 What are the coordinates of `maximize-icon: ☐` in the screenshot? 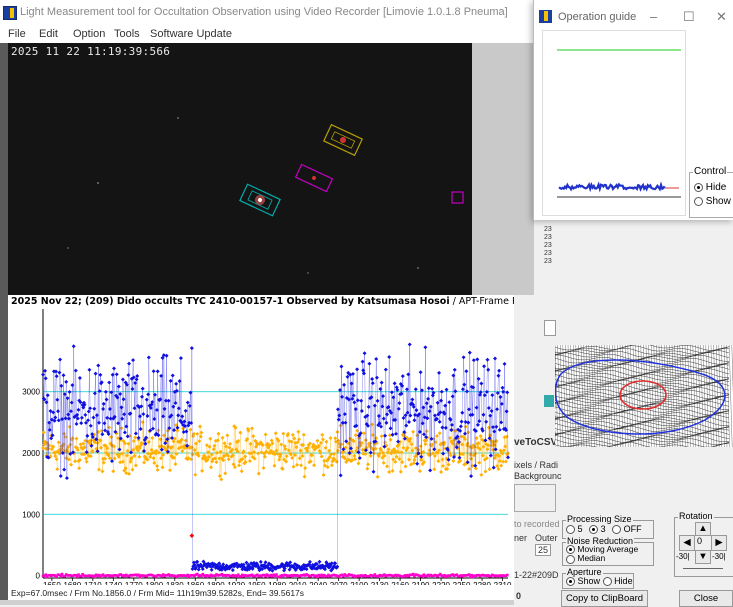 It's located at (689, 16).